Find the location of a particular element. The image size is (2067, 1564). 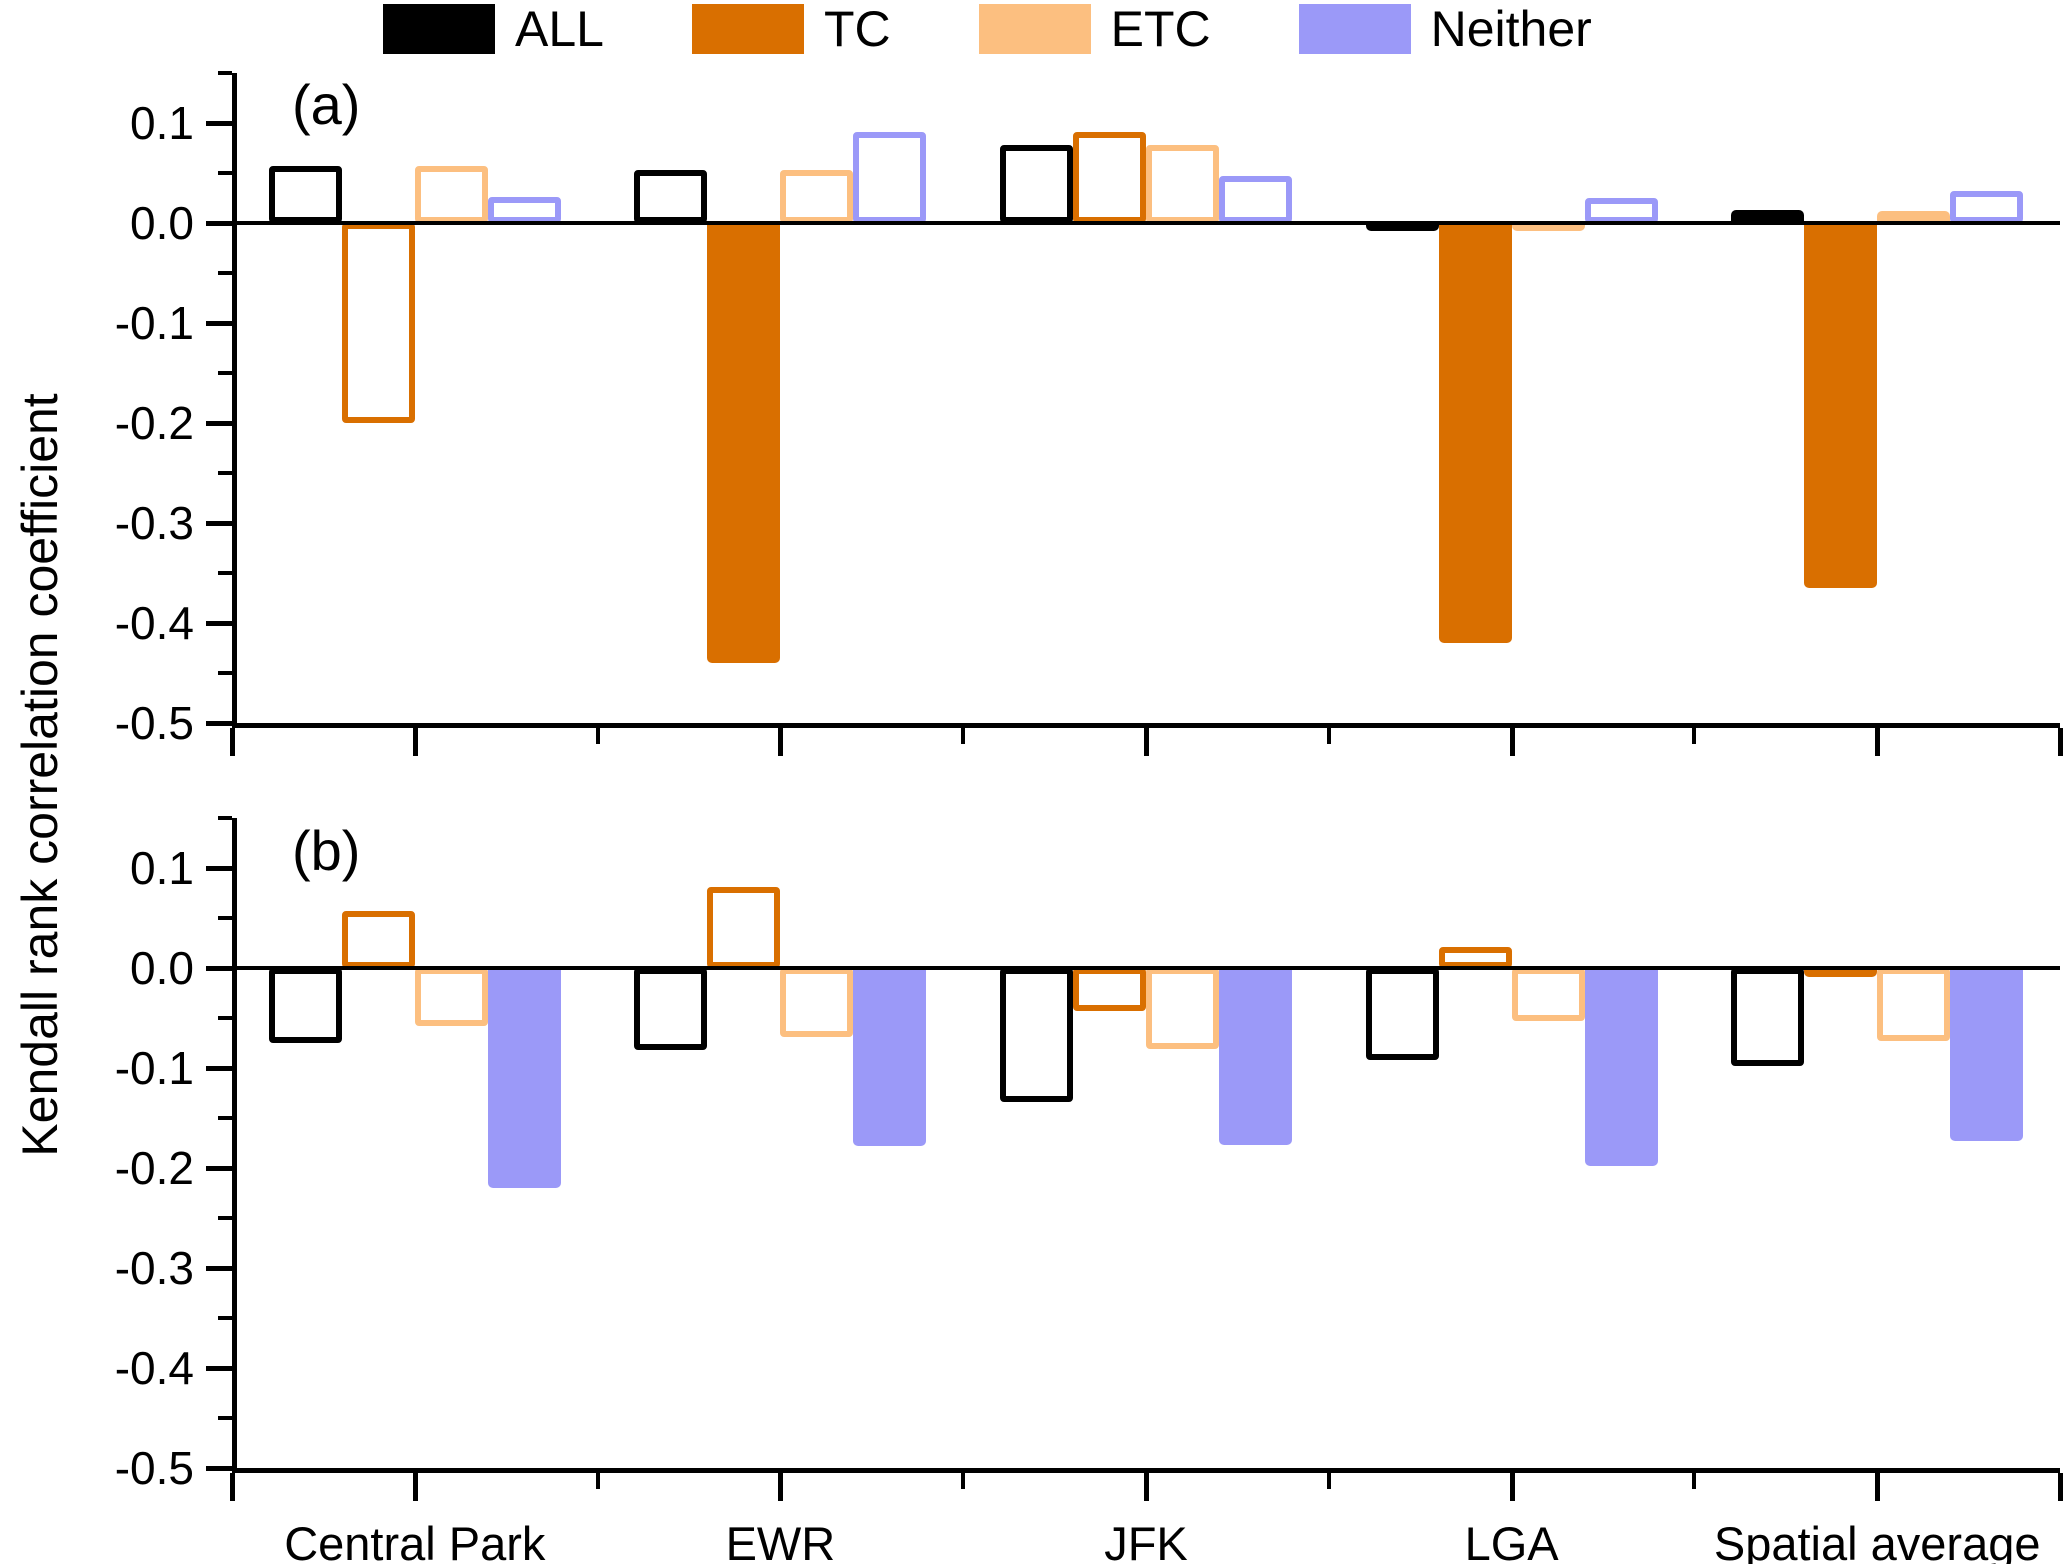

legend-label: Neither is located at coordinates (1511, 29).